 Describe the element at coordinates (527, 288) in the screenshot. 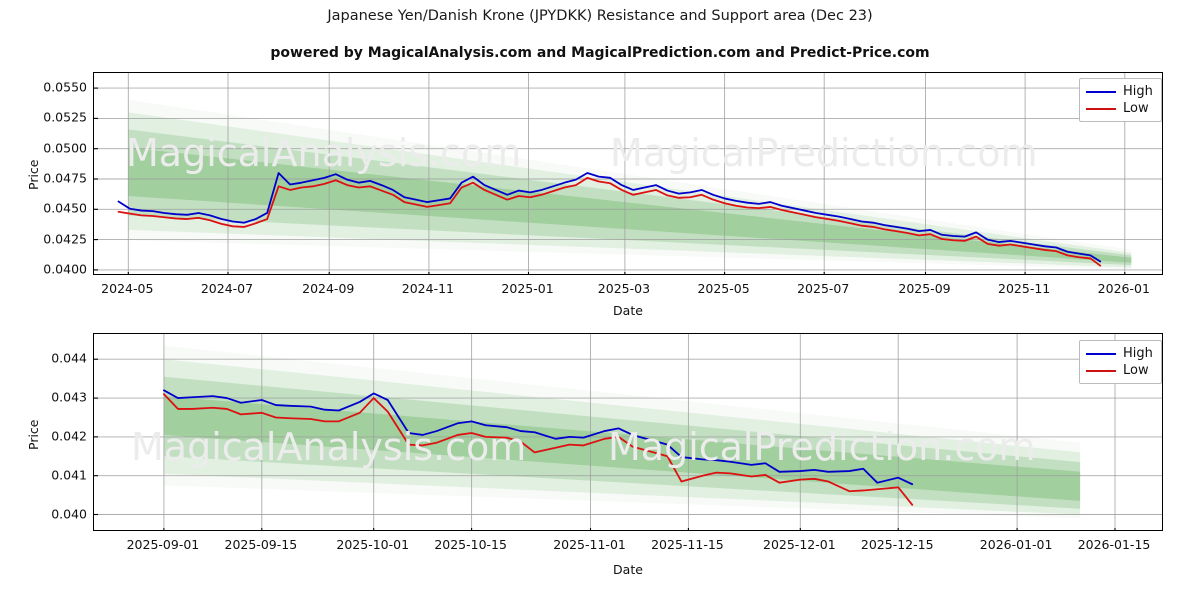

I see `x-tick-label: 2025-01` at that location.